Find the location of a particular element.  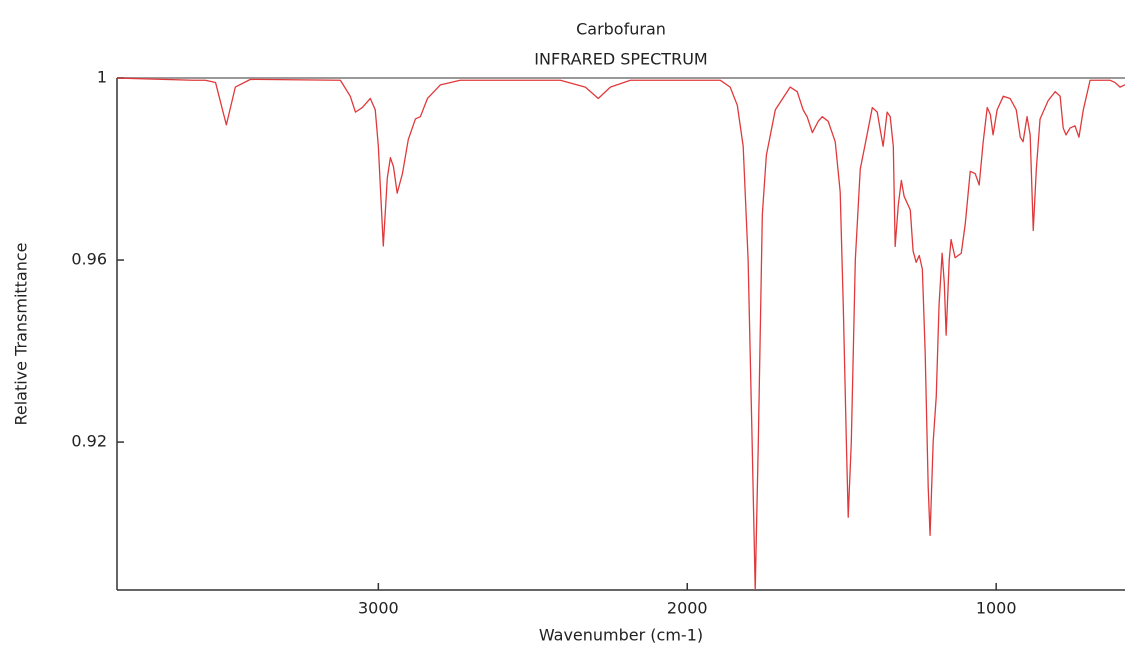

chart-title: Carbofuran is located at coordinates (621, 29).